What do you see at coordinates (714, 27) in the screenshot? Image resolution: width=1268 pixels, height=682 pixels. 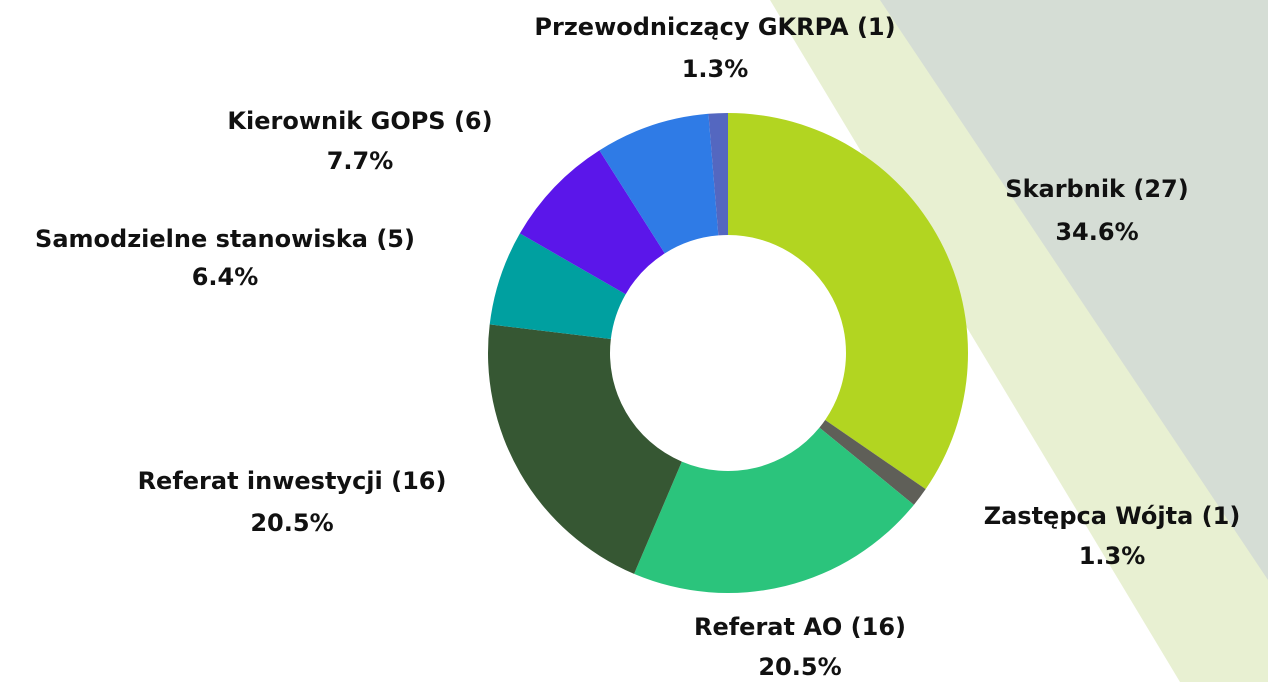 I see `slice-label: Przewodniczący GKRPA (1)` at bounding box center [714, 27].